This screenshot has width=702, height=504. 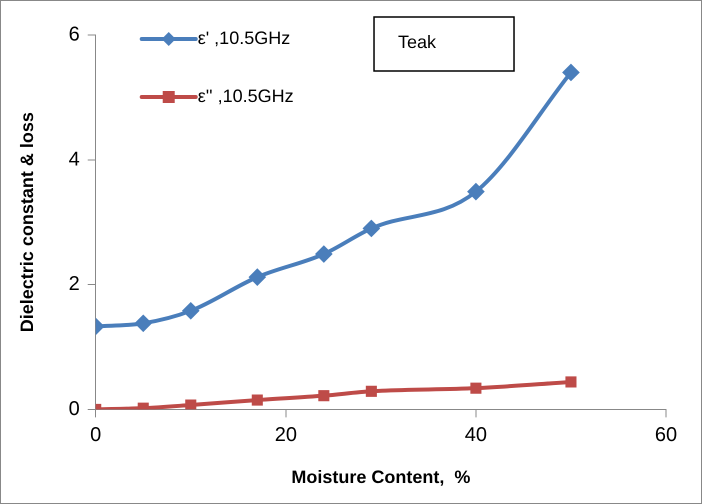 What do you see at coordinates (96, 435) in the screenshot?
I see `x-tick-label: 0` at bounding box center [96, 435].